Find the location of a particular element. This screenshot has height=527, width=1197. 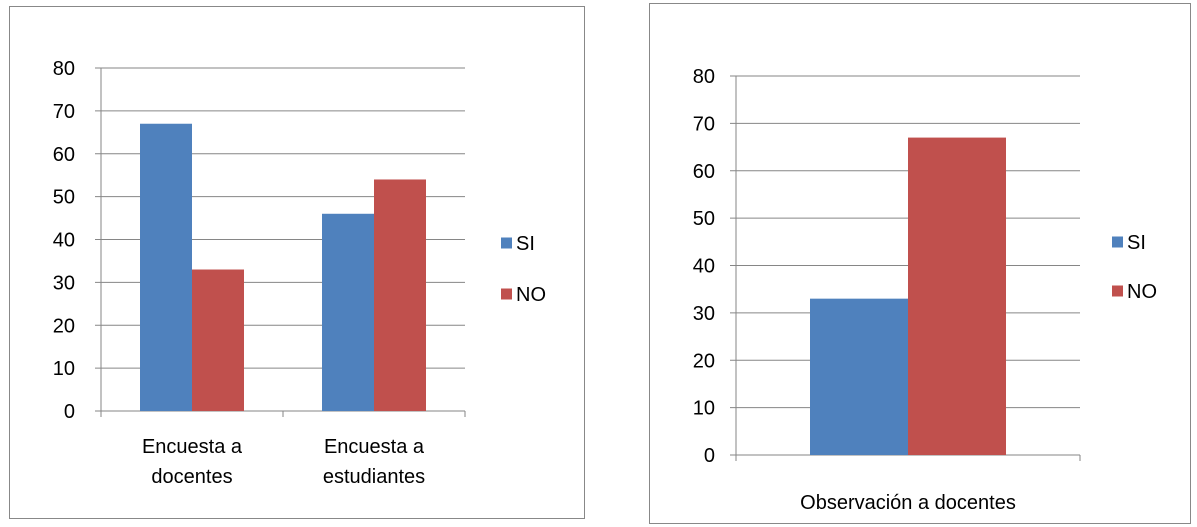

x-category-label: Observación a docentes is located at coordinates (908, 503).